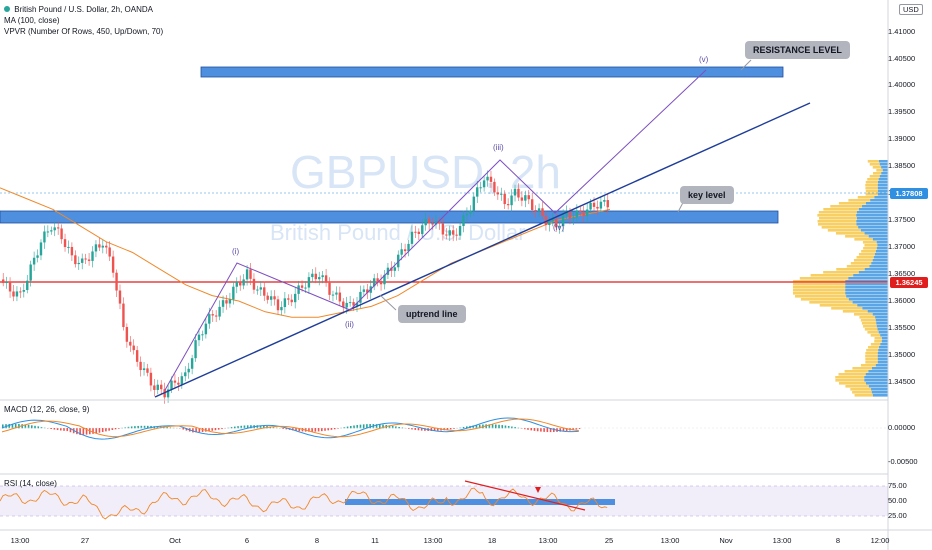  What do you see at coordinates (902, 274) in the screenshot?
I see `price-axis-label: 1.36500` at bounding box center [902, 274].